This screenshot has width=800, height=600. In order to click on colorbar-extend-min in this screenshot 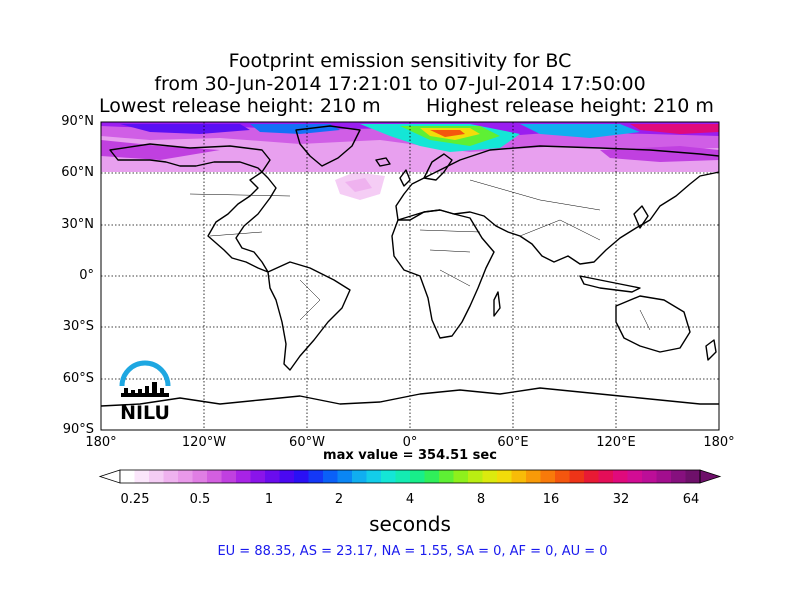, I will do `click(109, 476)`.